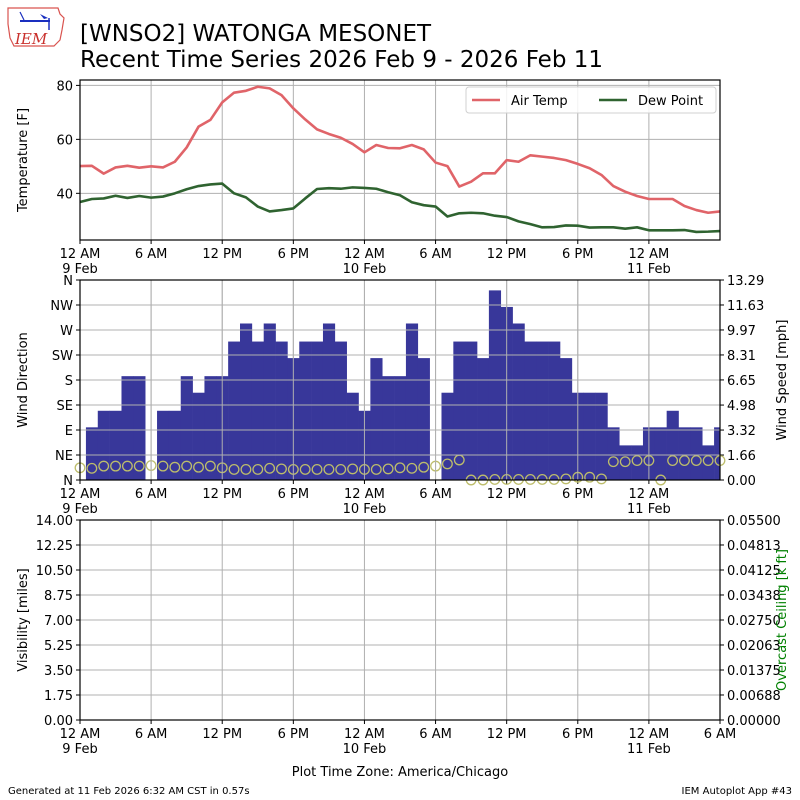 This screenshot has width=800, height=800. I want to click on iem-logo: IEM, so click(36, 27).